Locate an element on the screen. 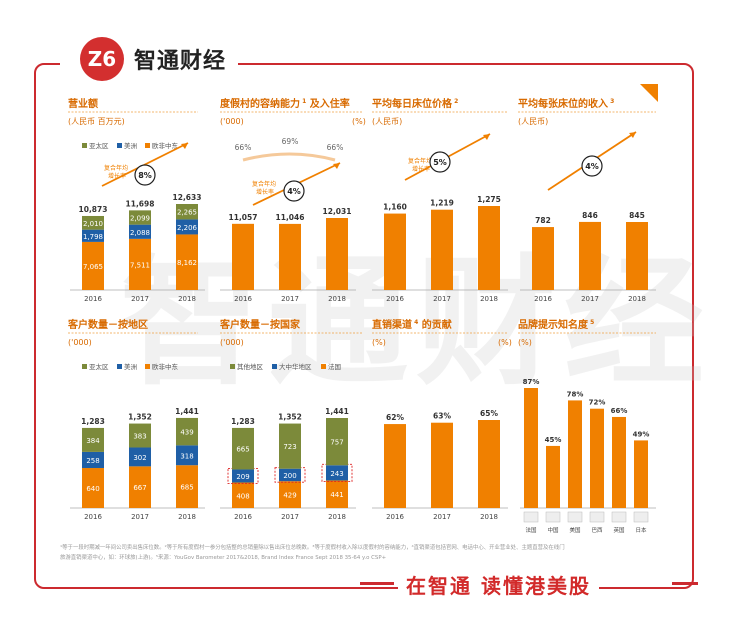  cagr-label2-1: 增长率 is located at coordinates (265, 192).